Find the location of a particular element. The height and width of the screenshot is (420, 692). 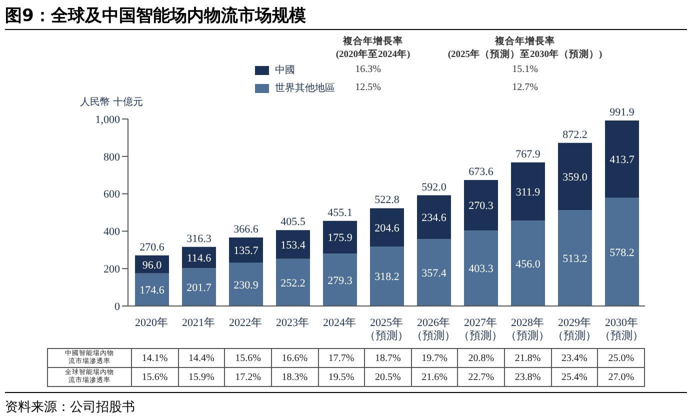

text: 19.5% is located at coordinates (341, 377).